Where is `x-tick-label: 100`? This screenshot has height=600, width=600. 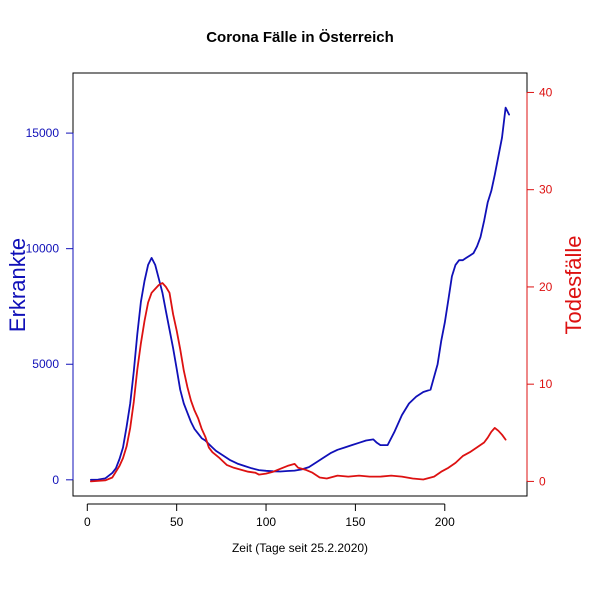
x-tick-label: 100 is located at coordinates (266, 522).